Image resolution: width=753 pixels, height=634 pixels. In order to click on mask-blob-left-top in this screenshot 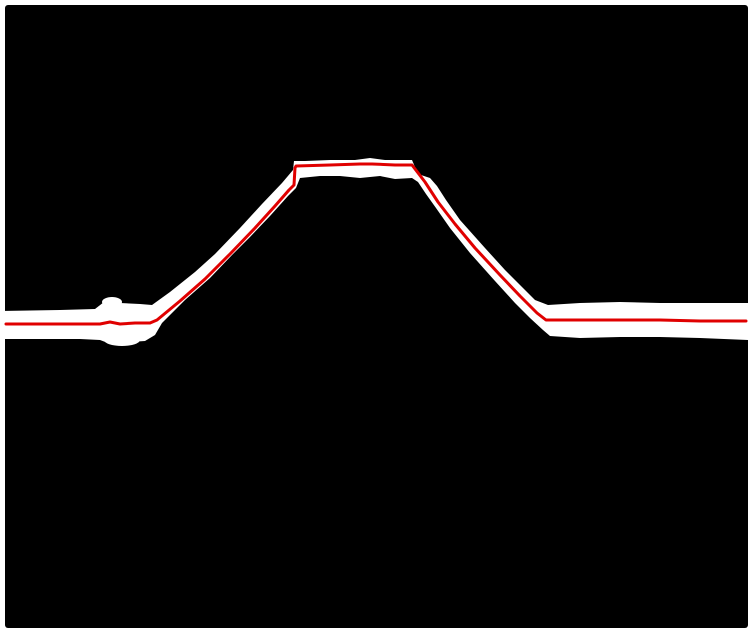, I will do `click(112, 302)`.